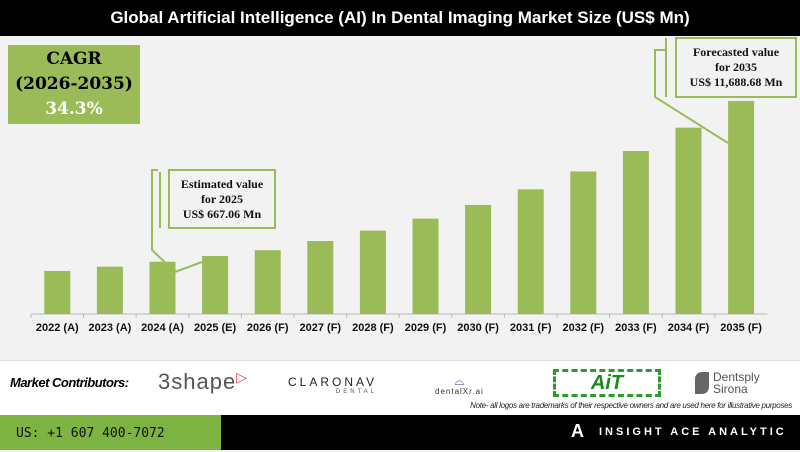 The height and width of the screenshot is (452, 800). I want to click on x-tick-label: 2033 (F), so click(636, 328).